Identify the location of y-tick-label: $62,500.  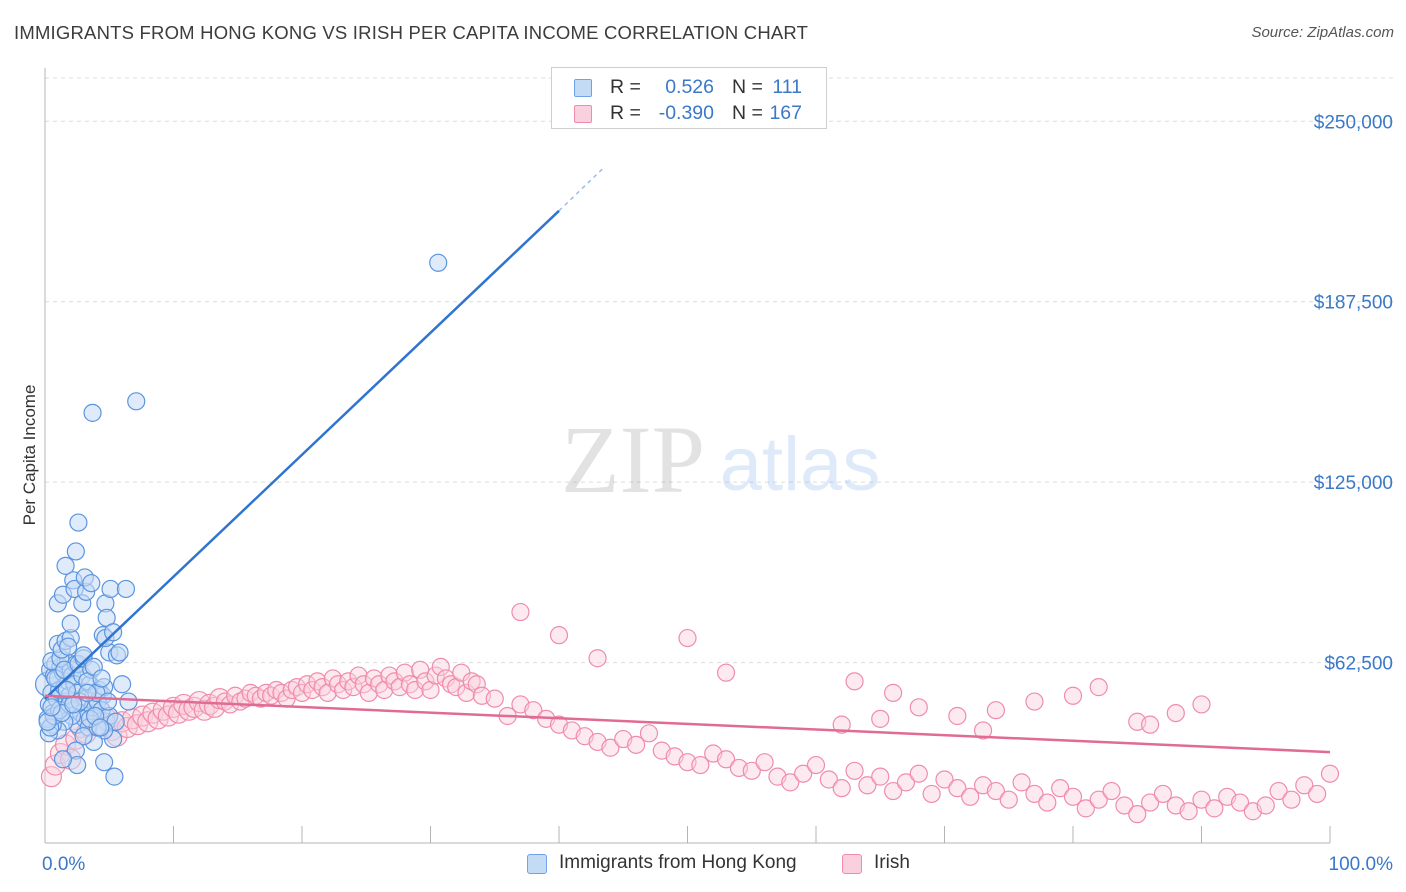
(1358, 664).